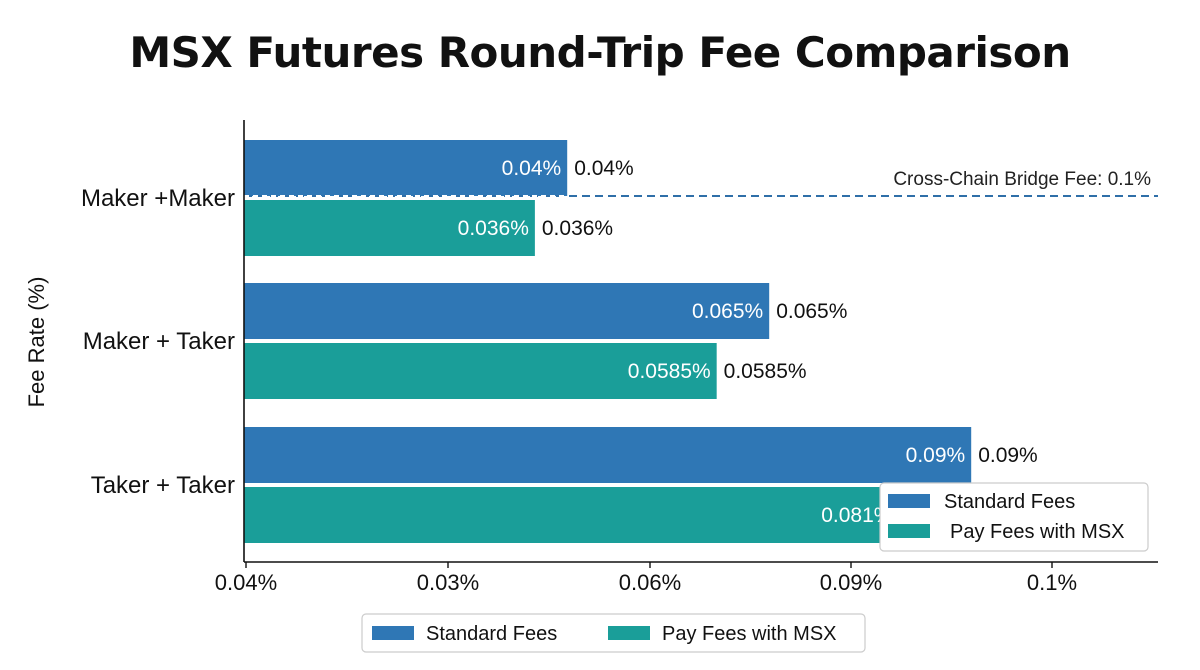  What do you see at coordinates (1008, 455) in the screenshot?
I see `bar-value-label: 0.09%` at bounding box center [1008, 455].